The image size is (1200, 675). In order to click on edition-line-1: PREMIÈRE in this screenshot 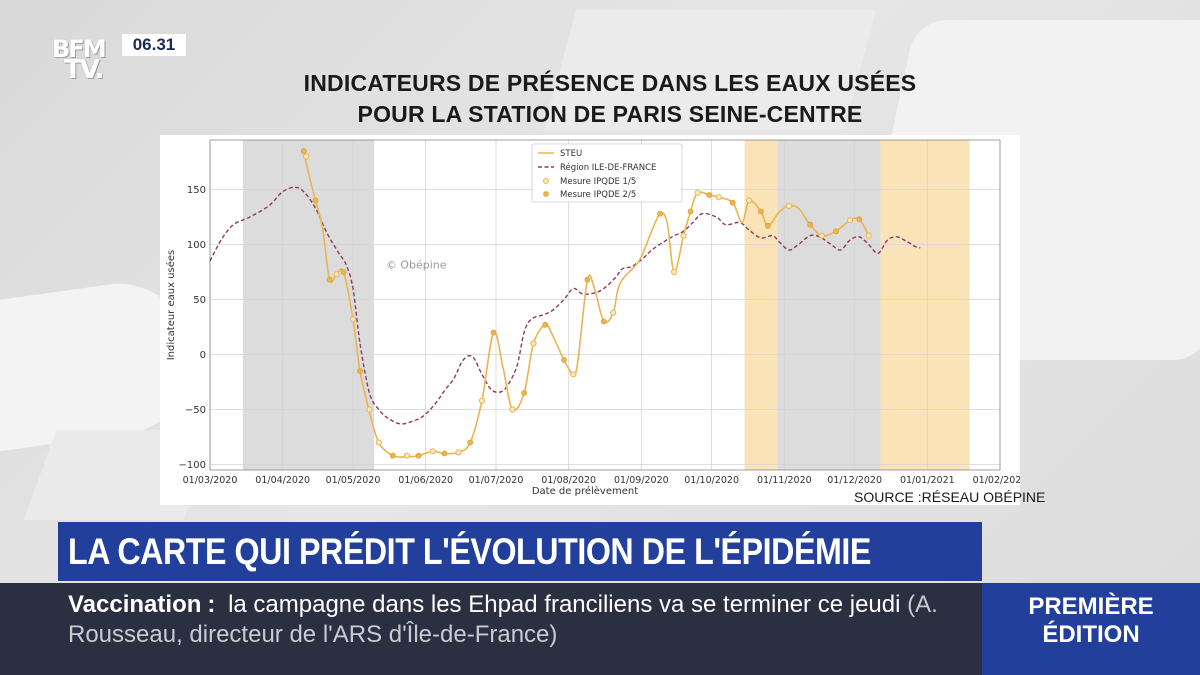, I will do `click(1091, 606)`.